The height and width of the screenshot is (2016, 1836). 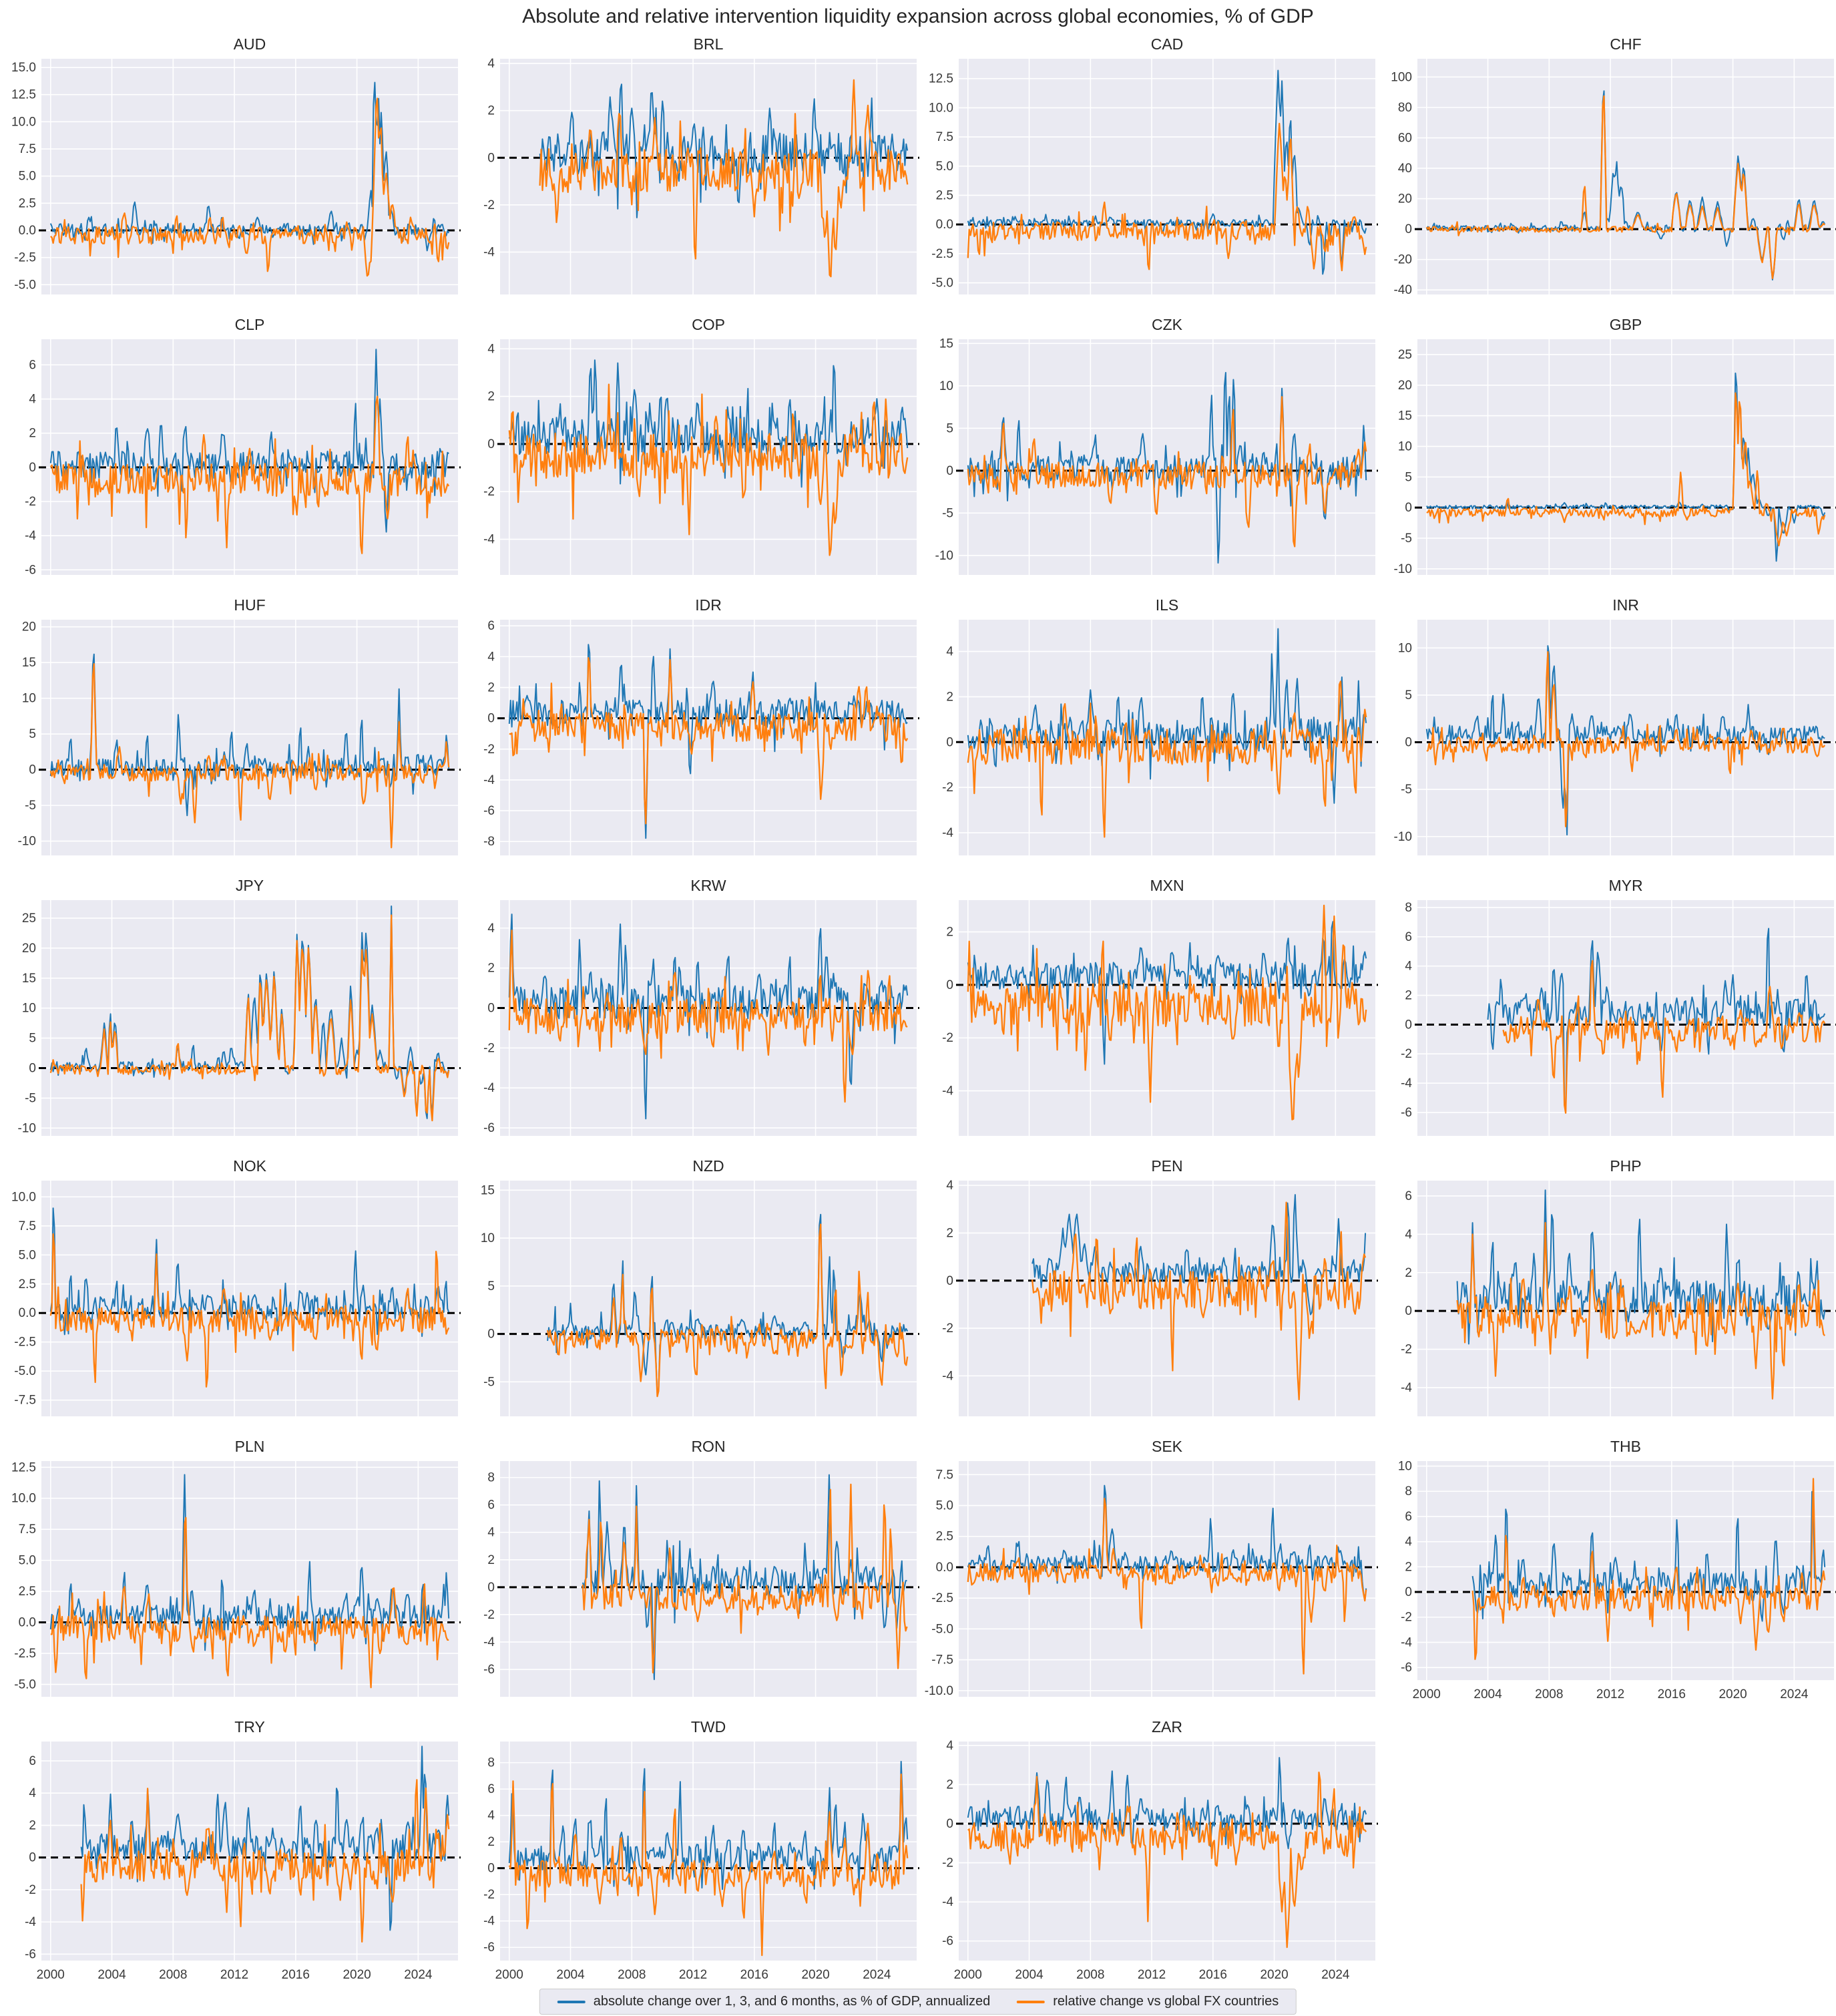 What do you see at coordinates (571, 2001) in the screenshot?
I see `blue-line-icon` at bounding box center [571, 2001].